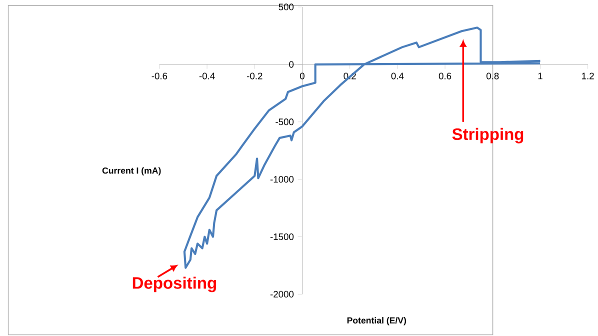  Describe the element at coordinates (291, 64) in the screenshot. I see `y-tick-label: 0` at that location.